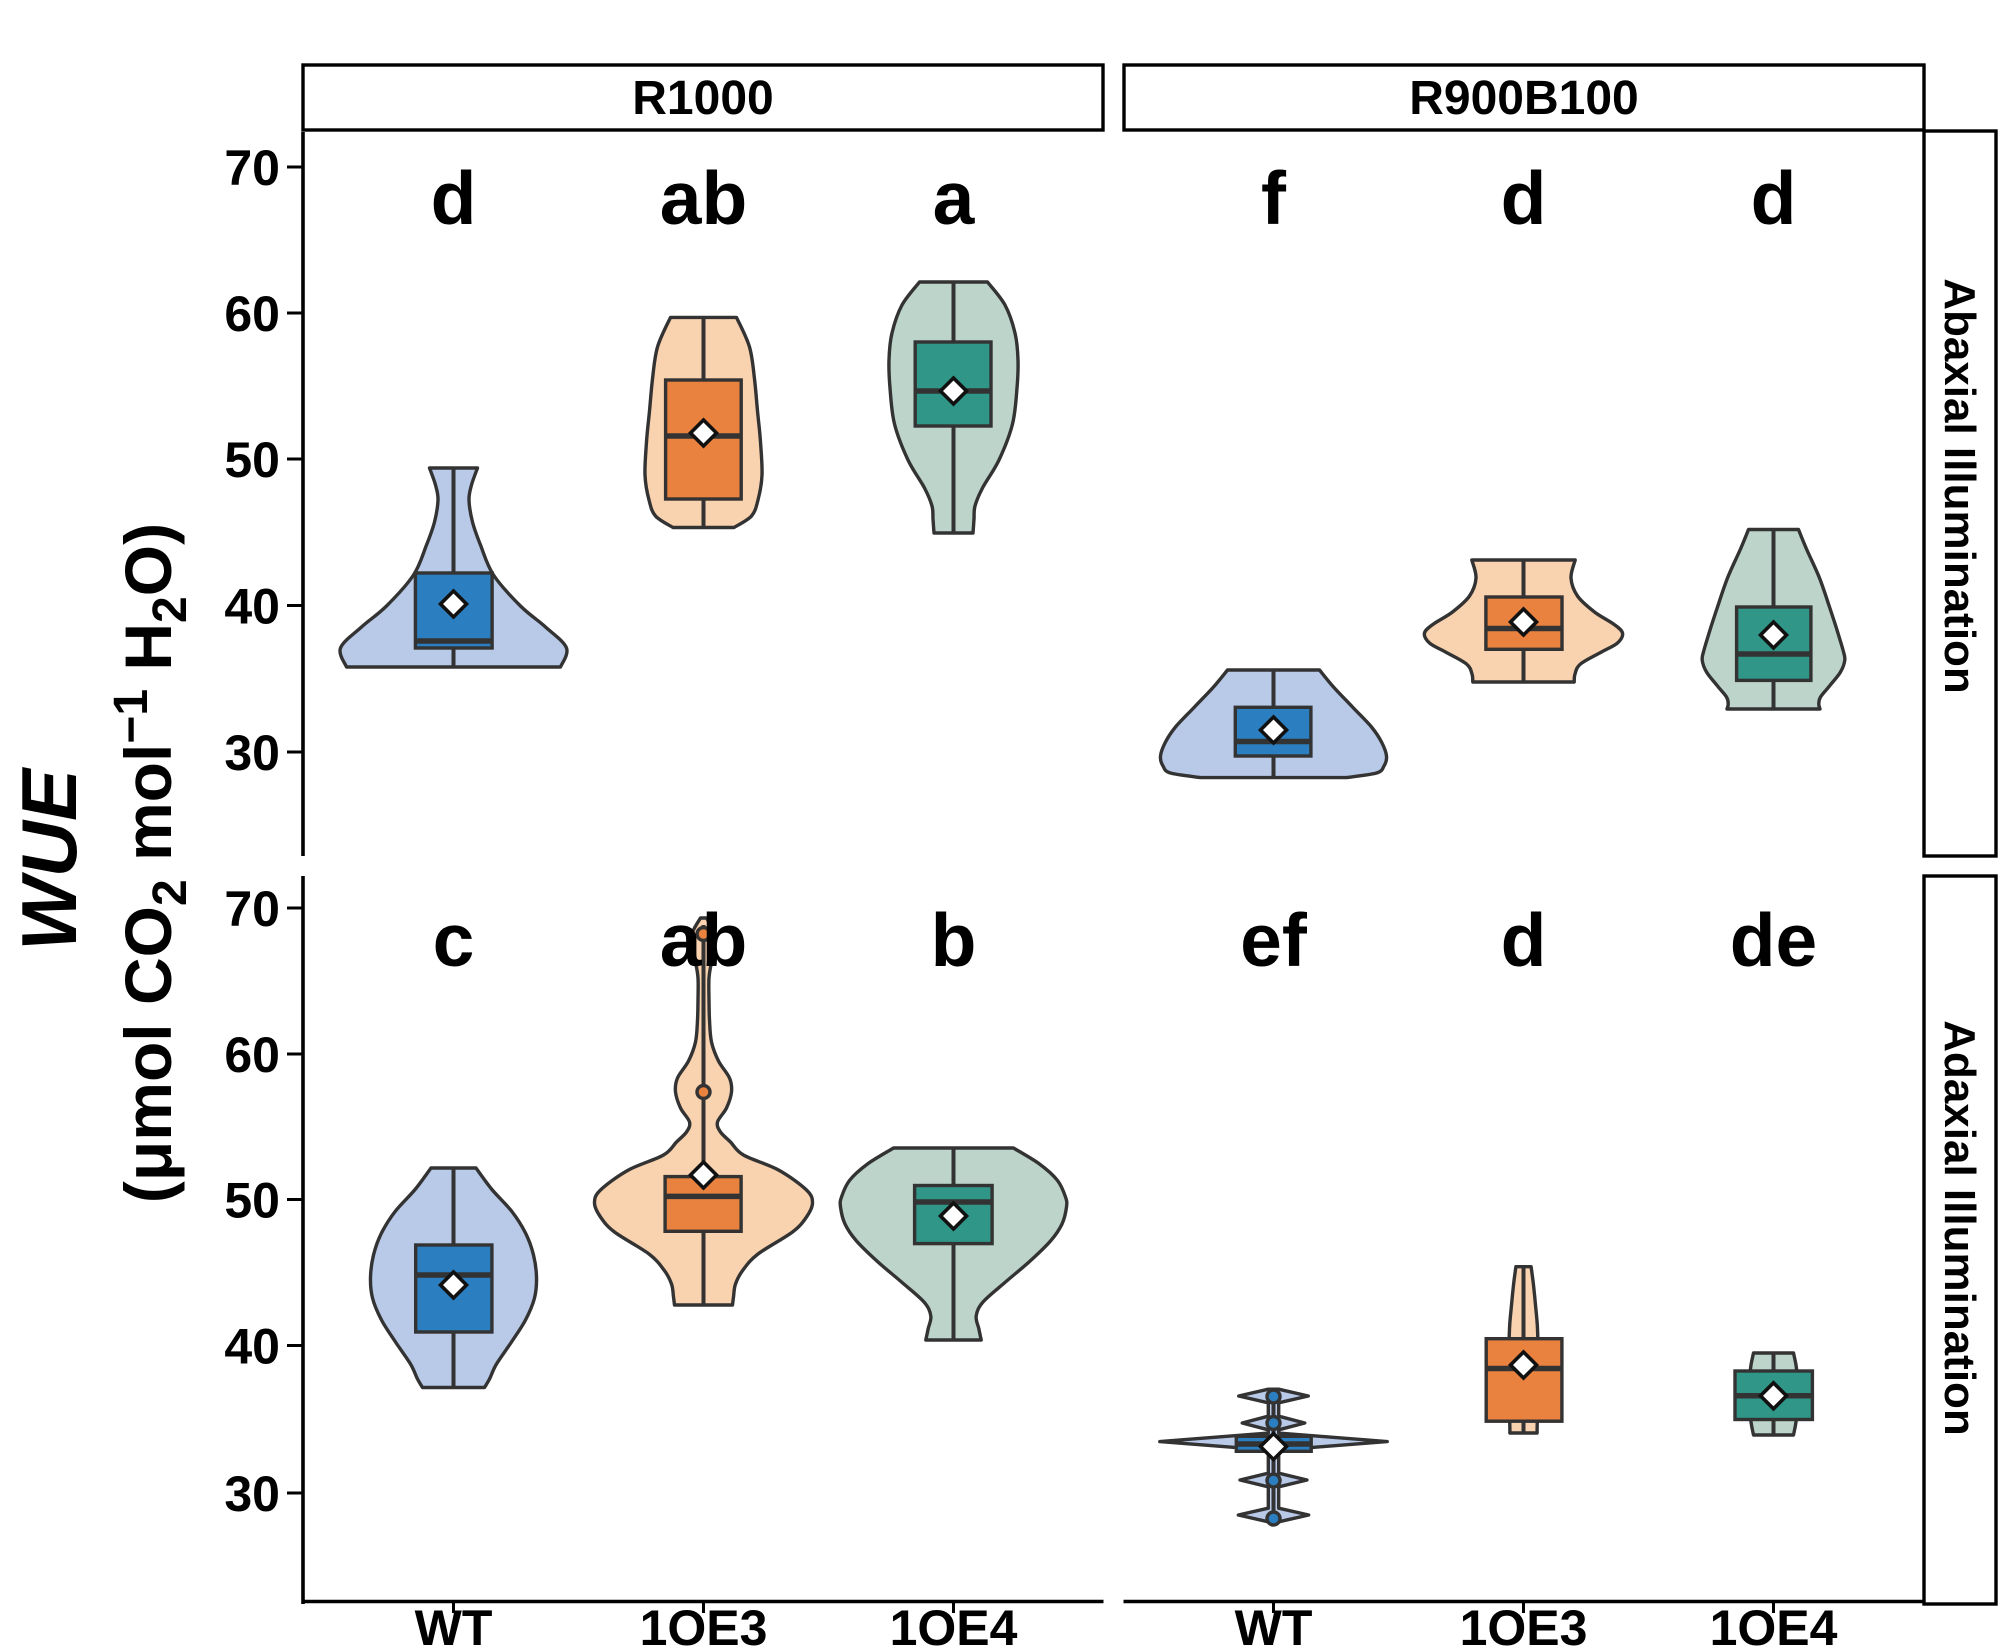  What do you see at coordinates (1274, 198) in the screenshot?
I see `svg-text: f` at bounding box center [1274, 198].